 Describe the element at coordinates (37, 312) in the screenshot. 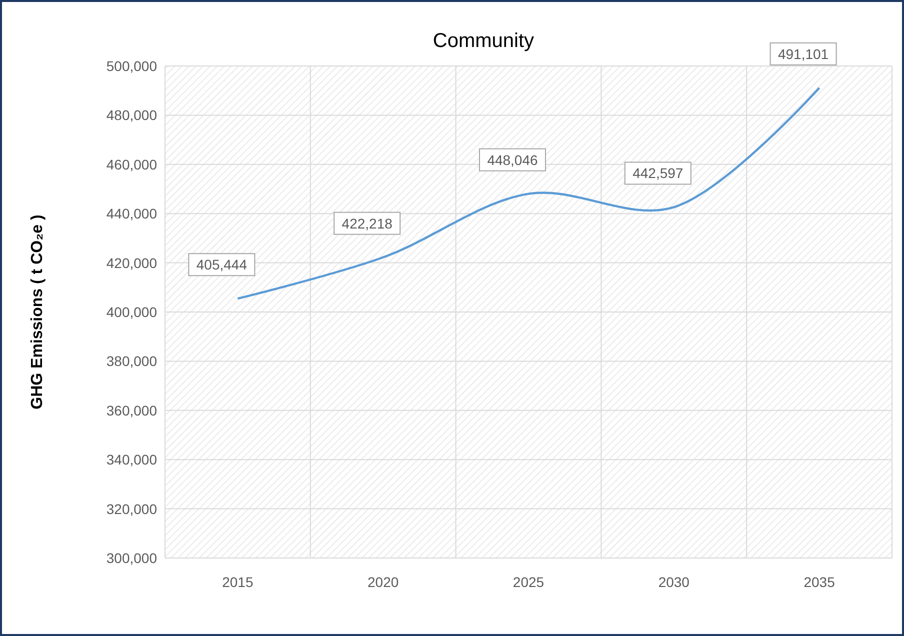

I see `y-axis-title: GHG Emissions ( t CO₂e )` at that location.